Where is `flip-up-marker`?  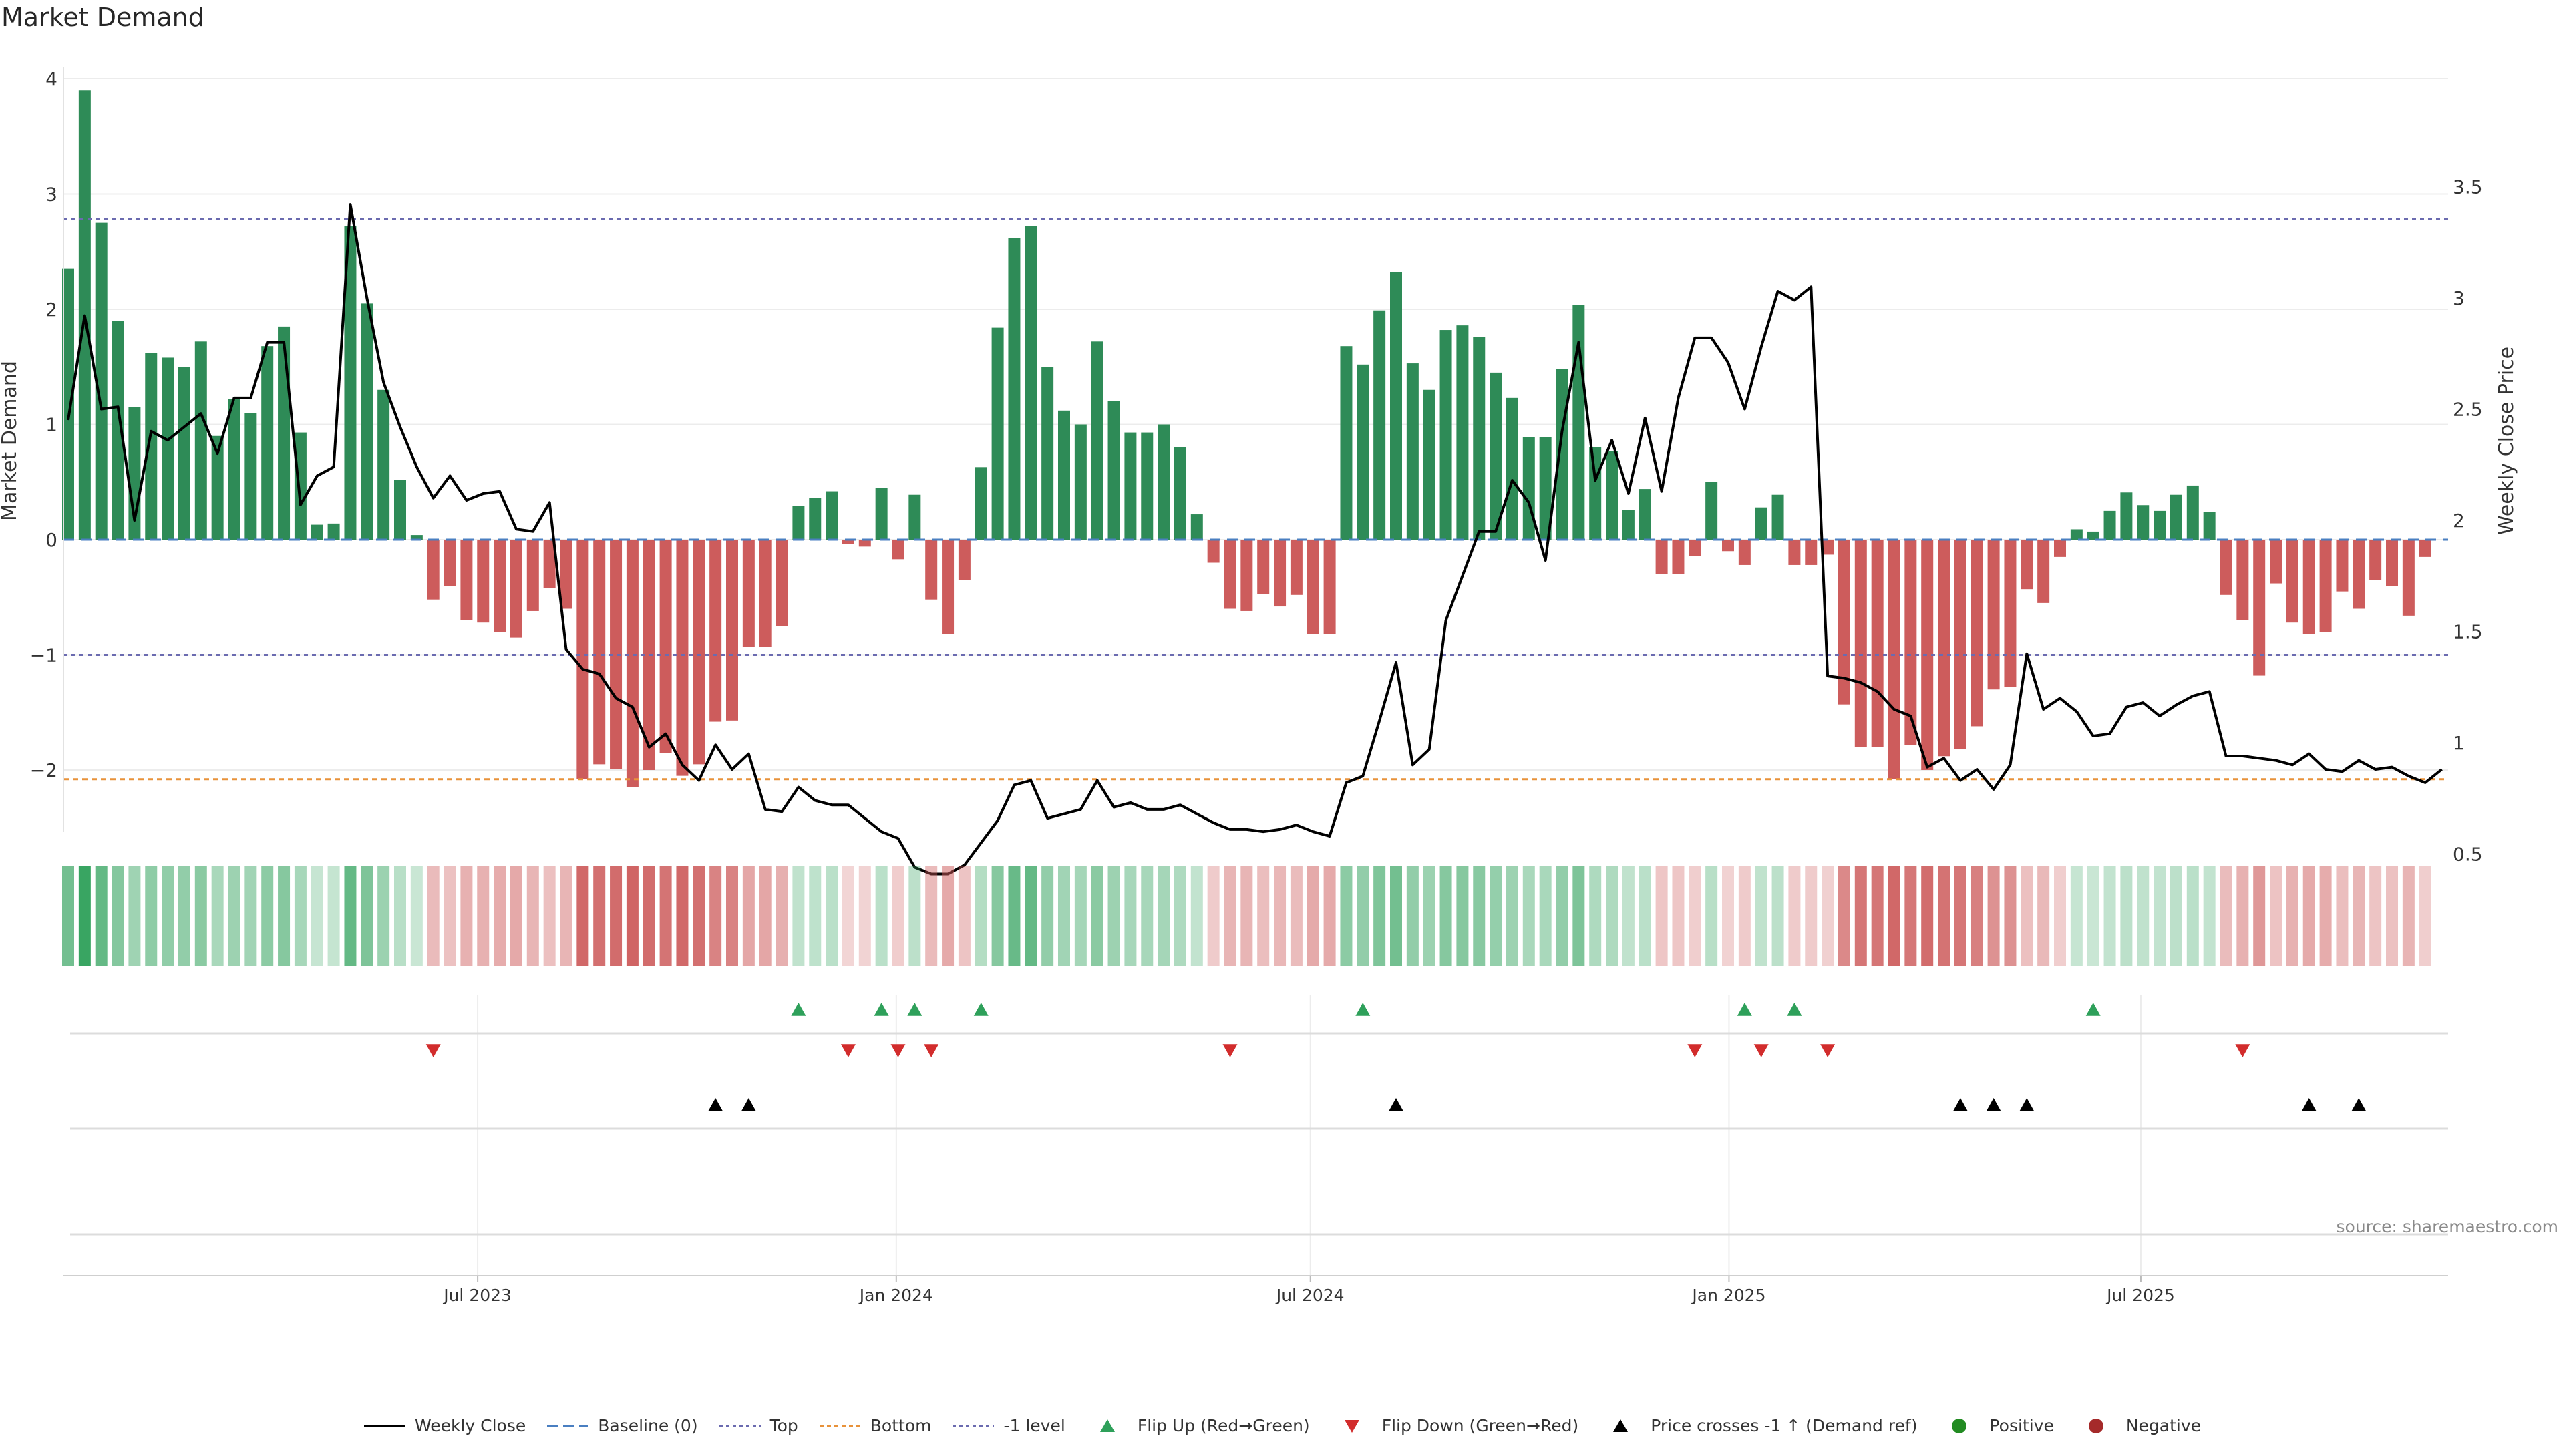 flip-up-marker is located at coordinates (798, 1010).